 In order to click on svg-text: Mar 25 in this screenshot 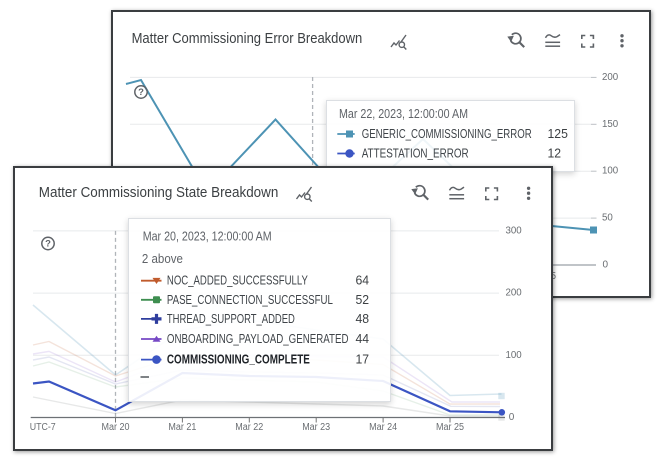, I will do `click(450, 427)`.